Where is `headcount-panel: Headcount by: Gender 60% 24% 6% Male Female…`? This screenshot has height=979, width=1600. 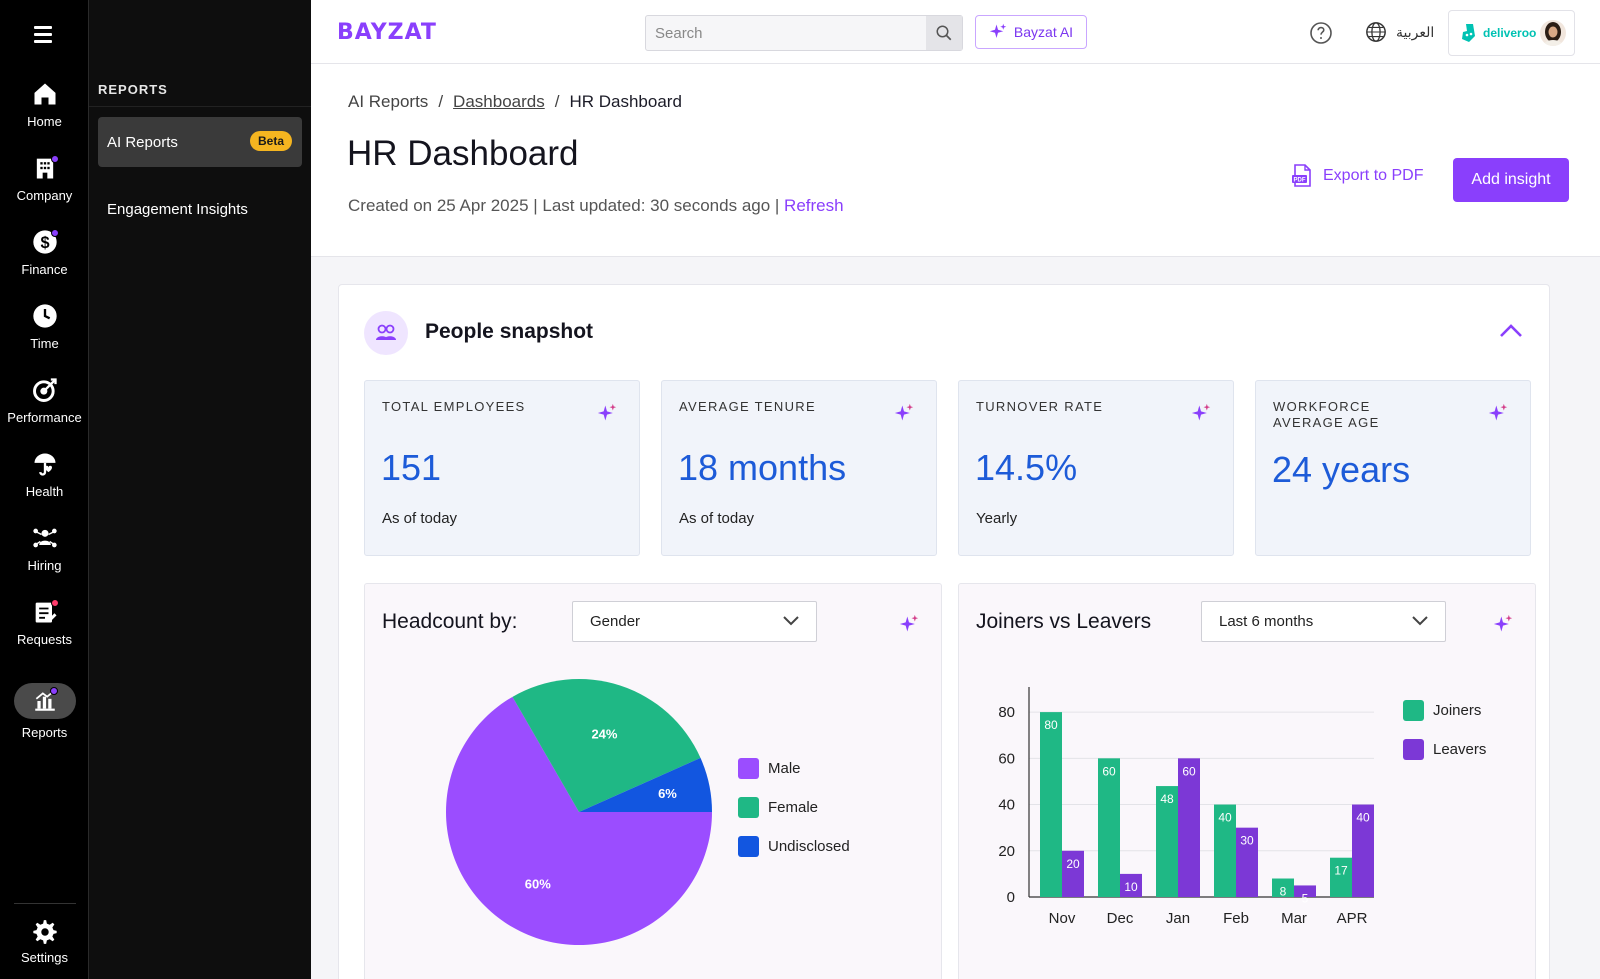 headcount-panel: Headcount by: Gender 60% 24% 6% Male Female… is located at coordinates (653, 781).